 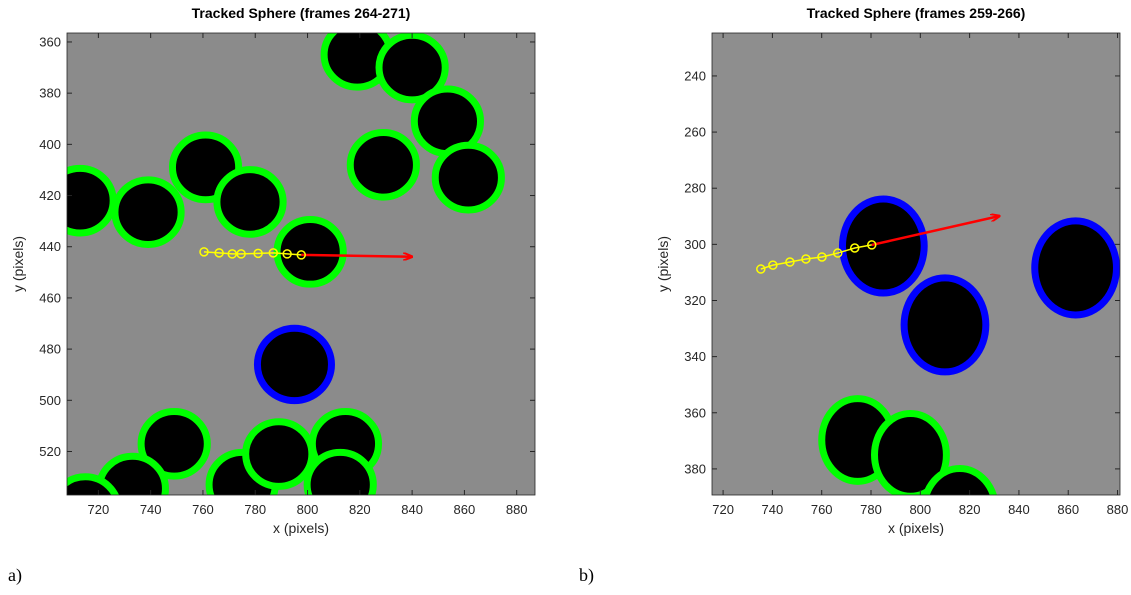 I want to click on y-tick-label: 420, so click(x=50, y=195).